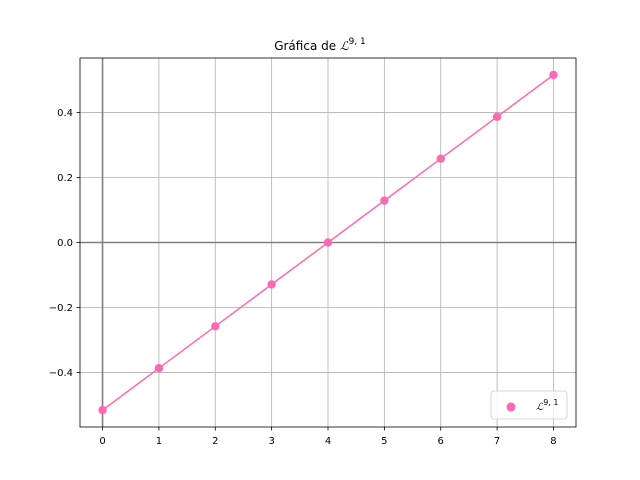 This screenshot has height=480, width=640. Describe the element at coordinates (61, 373) in the screenshot. I see `y-tick-label: −0.4` at that location.